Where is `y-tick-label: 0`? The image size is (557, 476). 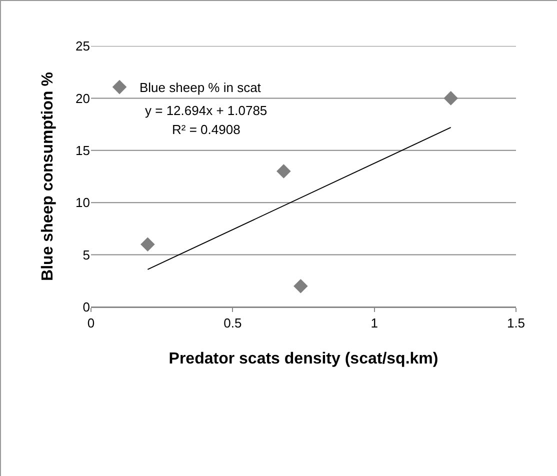 y-tick-label: 0 is located at coordinates (86, 307).